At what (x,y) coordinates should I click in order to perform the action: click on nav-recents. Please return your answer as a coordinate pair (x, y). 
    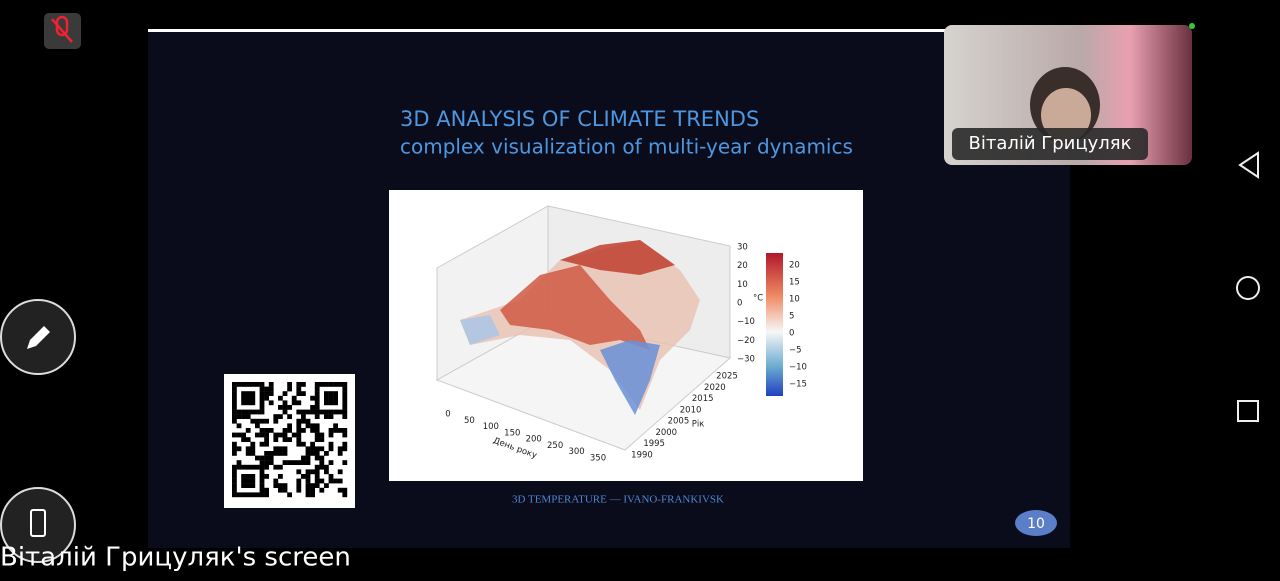
    Looking at the image, I should click on (1248, 411).